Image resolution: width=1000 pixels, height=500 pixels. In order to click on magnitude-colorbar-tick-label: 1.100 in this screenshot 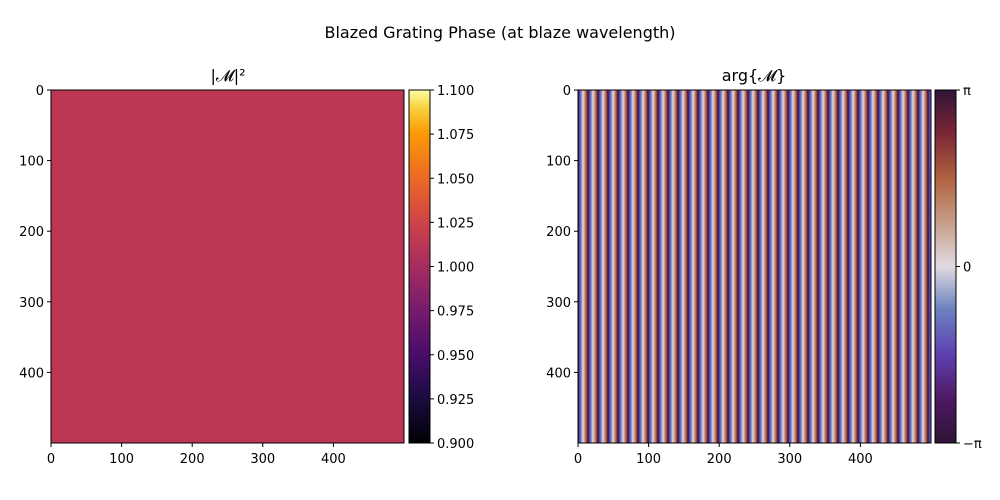, I will do `click(455, 91)`.